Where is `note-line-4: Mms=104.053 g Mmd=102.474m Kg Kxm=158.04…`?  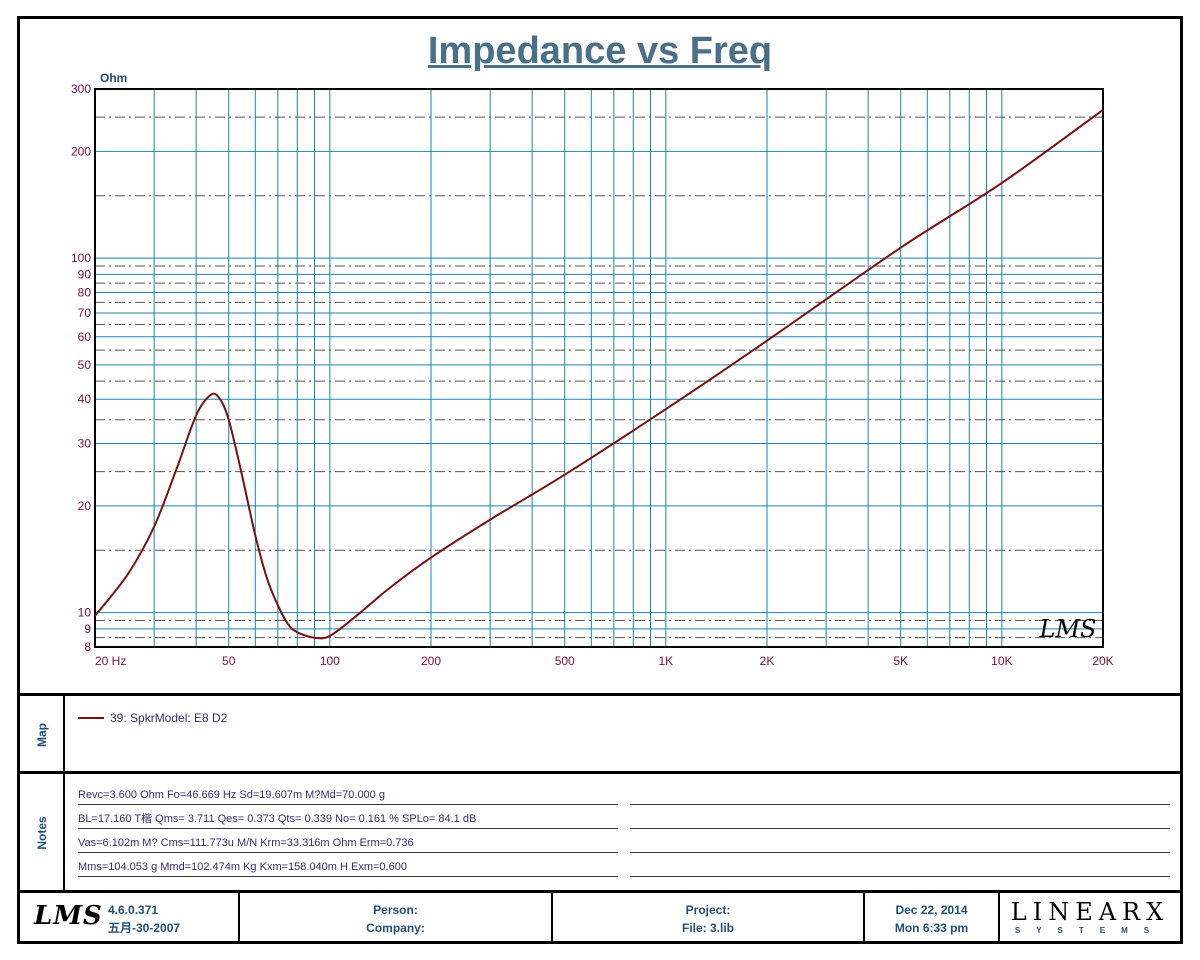
note-line-4: Mms=104.053 g Mmd=102.474m Kg Kxm=158.04… is located at coordinates (348, 868).